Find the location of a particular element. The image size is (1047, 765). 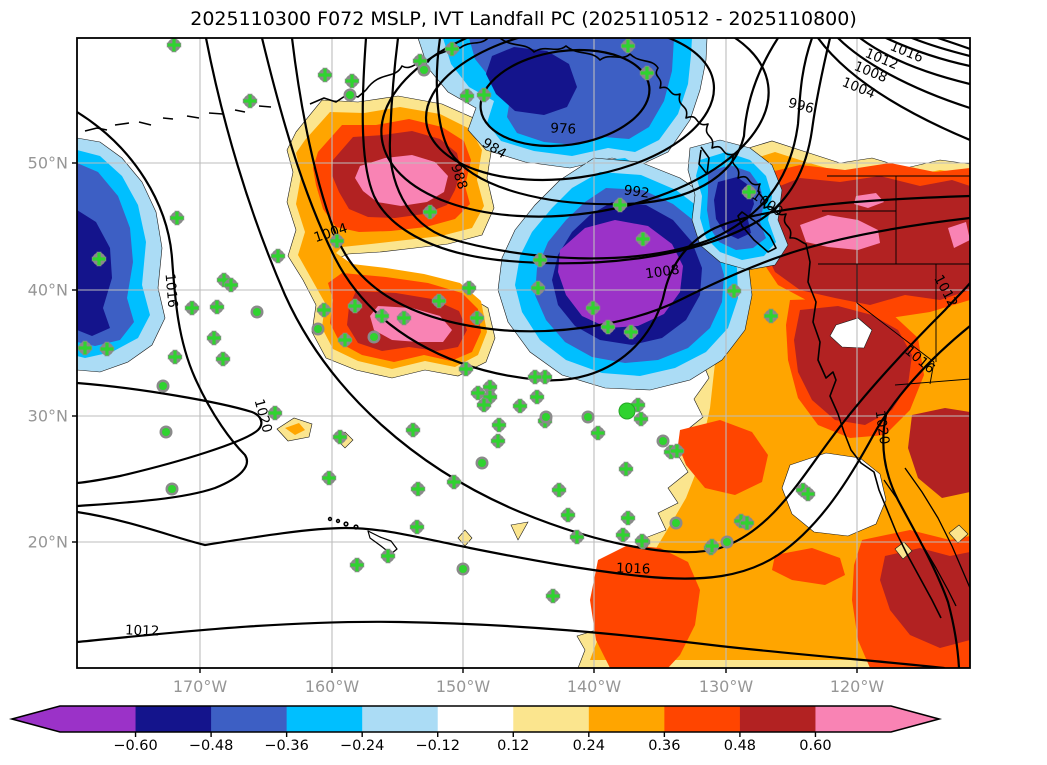

colorbar-tick-label: −0.12 is located at coordinates (437, 746).